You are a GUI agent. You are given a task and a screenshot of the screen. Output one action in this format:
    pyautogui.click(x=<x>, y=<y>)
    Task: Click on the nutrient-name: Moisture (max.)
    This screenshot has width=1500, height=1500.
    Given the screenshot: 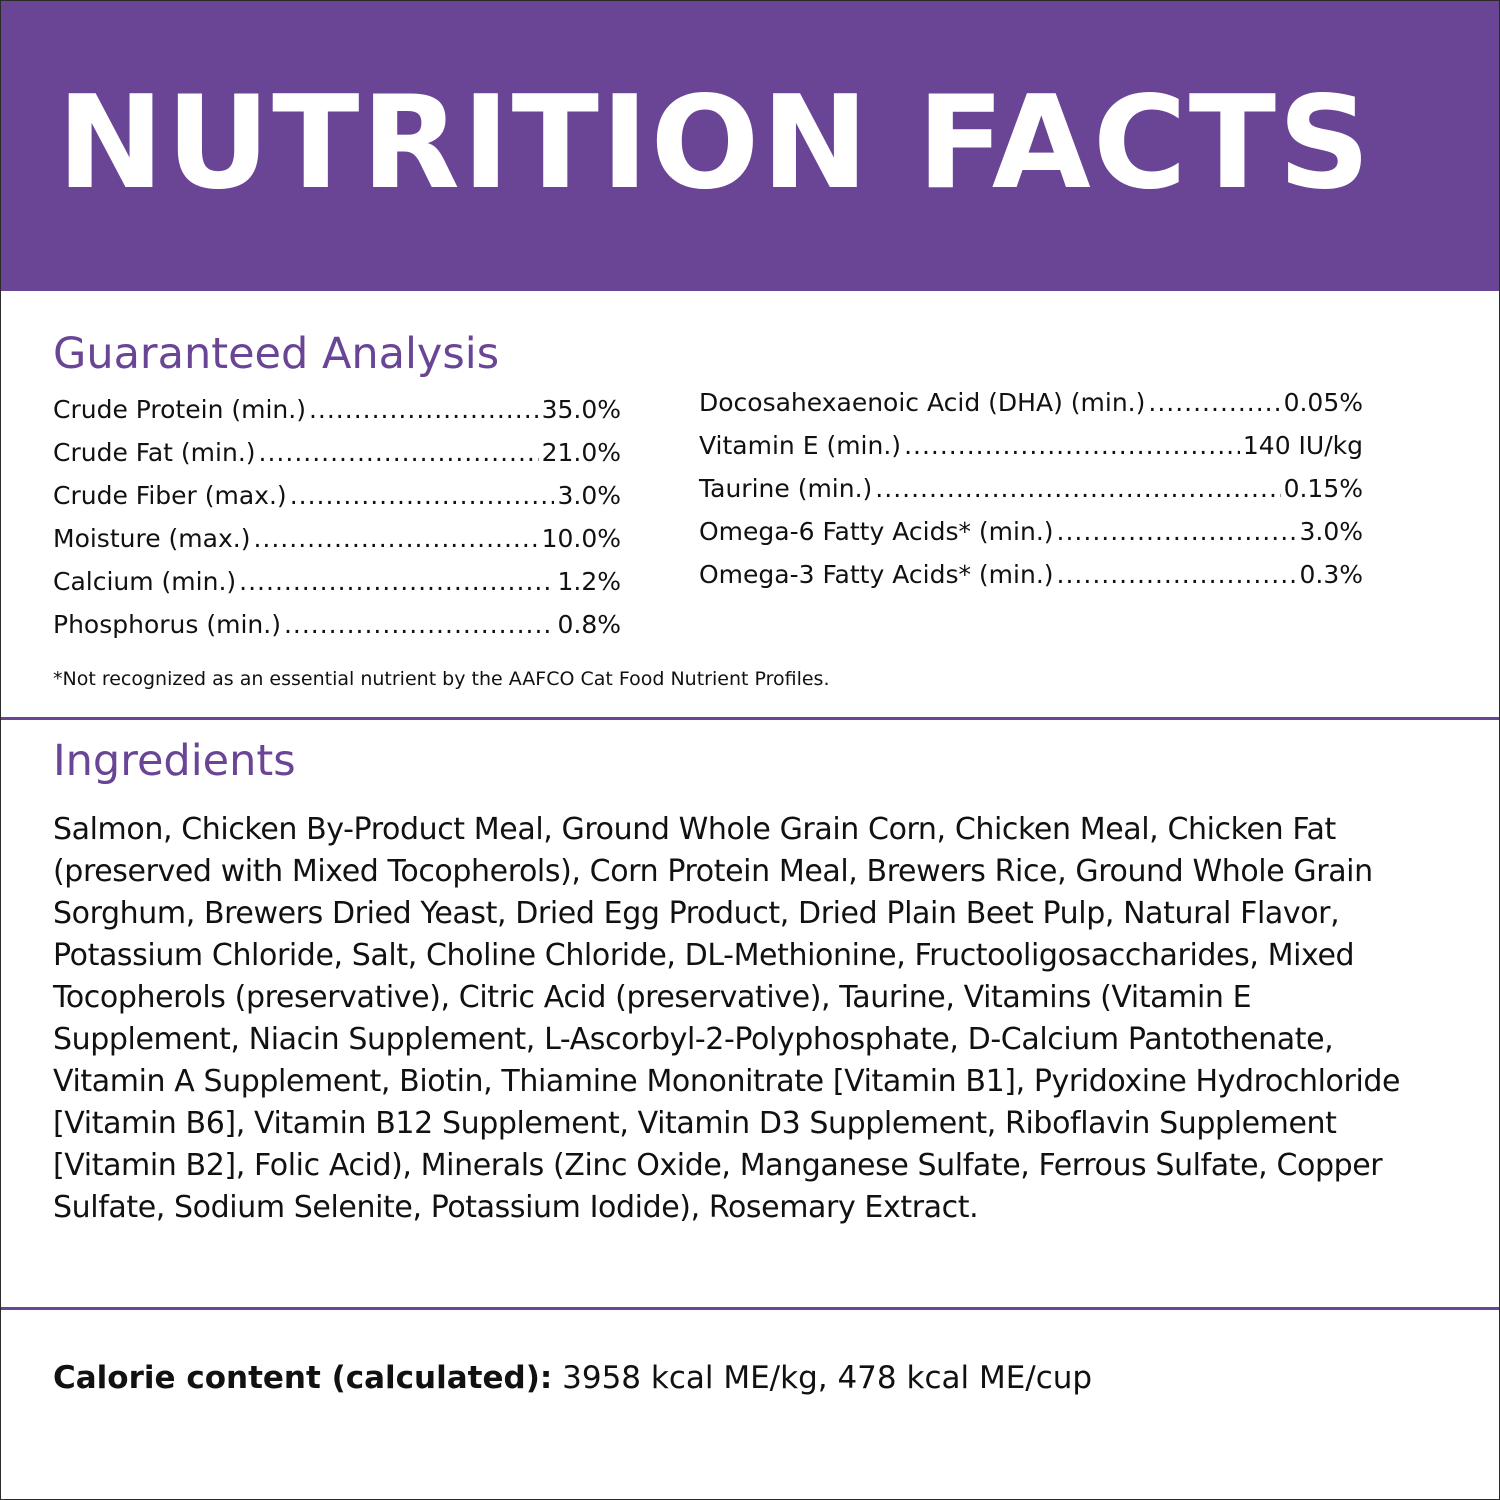 What is the action you would take?
    pyautogui.click(x=152, y=538)
    